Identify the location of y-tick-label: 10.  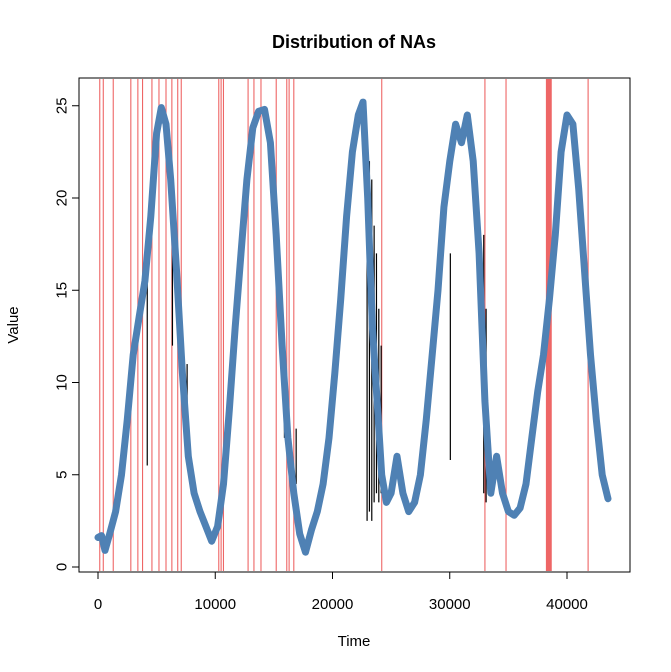
(62, 382).